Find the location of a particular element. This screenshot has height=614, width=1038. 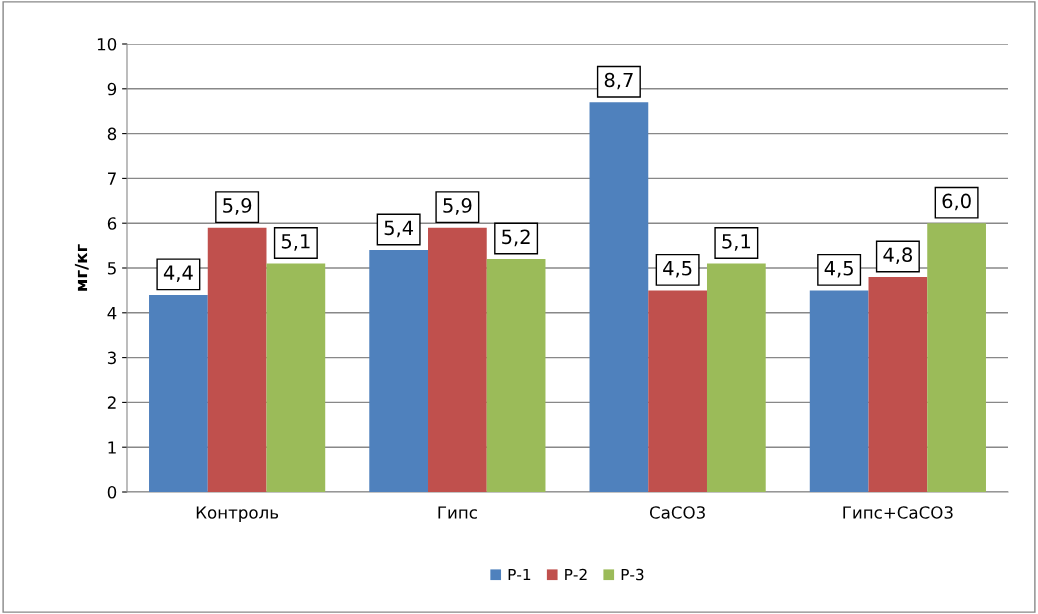

data-label: 8,7 is located at coordinates (618, 81).